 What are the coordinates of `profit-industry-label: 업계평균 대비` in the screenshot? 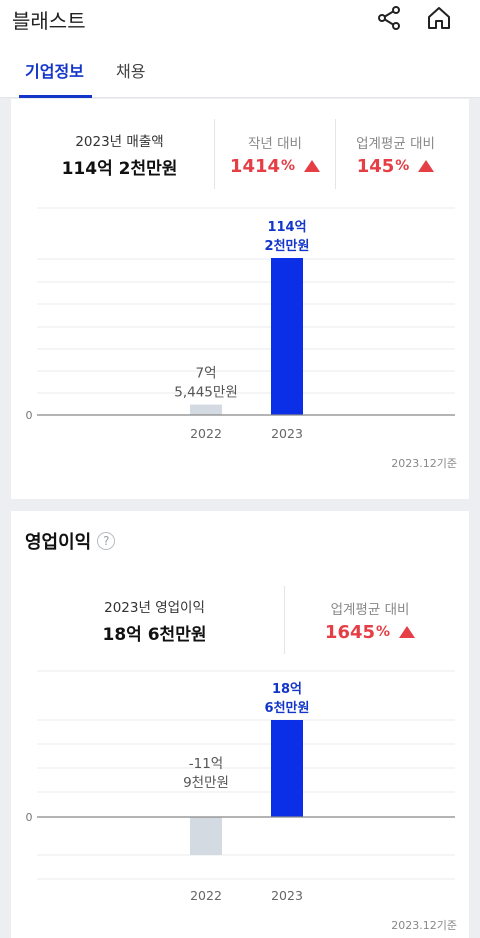 It's located at (370, 609).